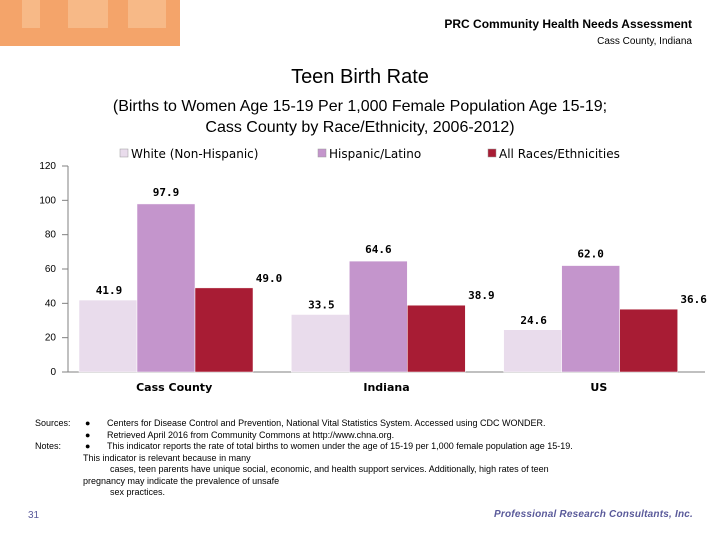  Describe the element at coordinates (51, 338) in the screenshot. I see `y-tick-label: 20` at that location.